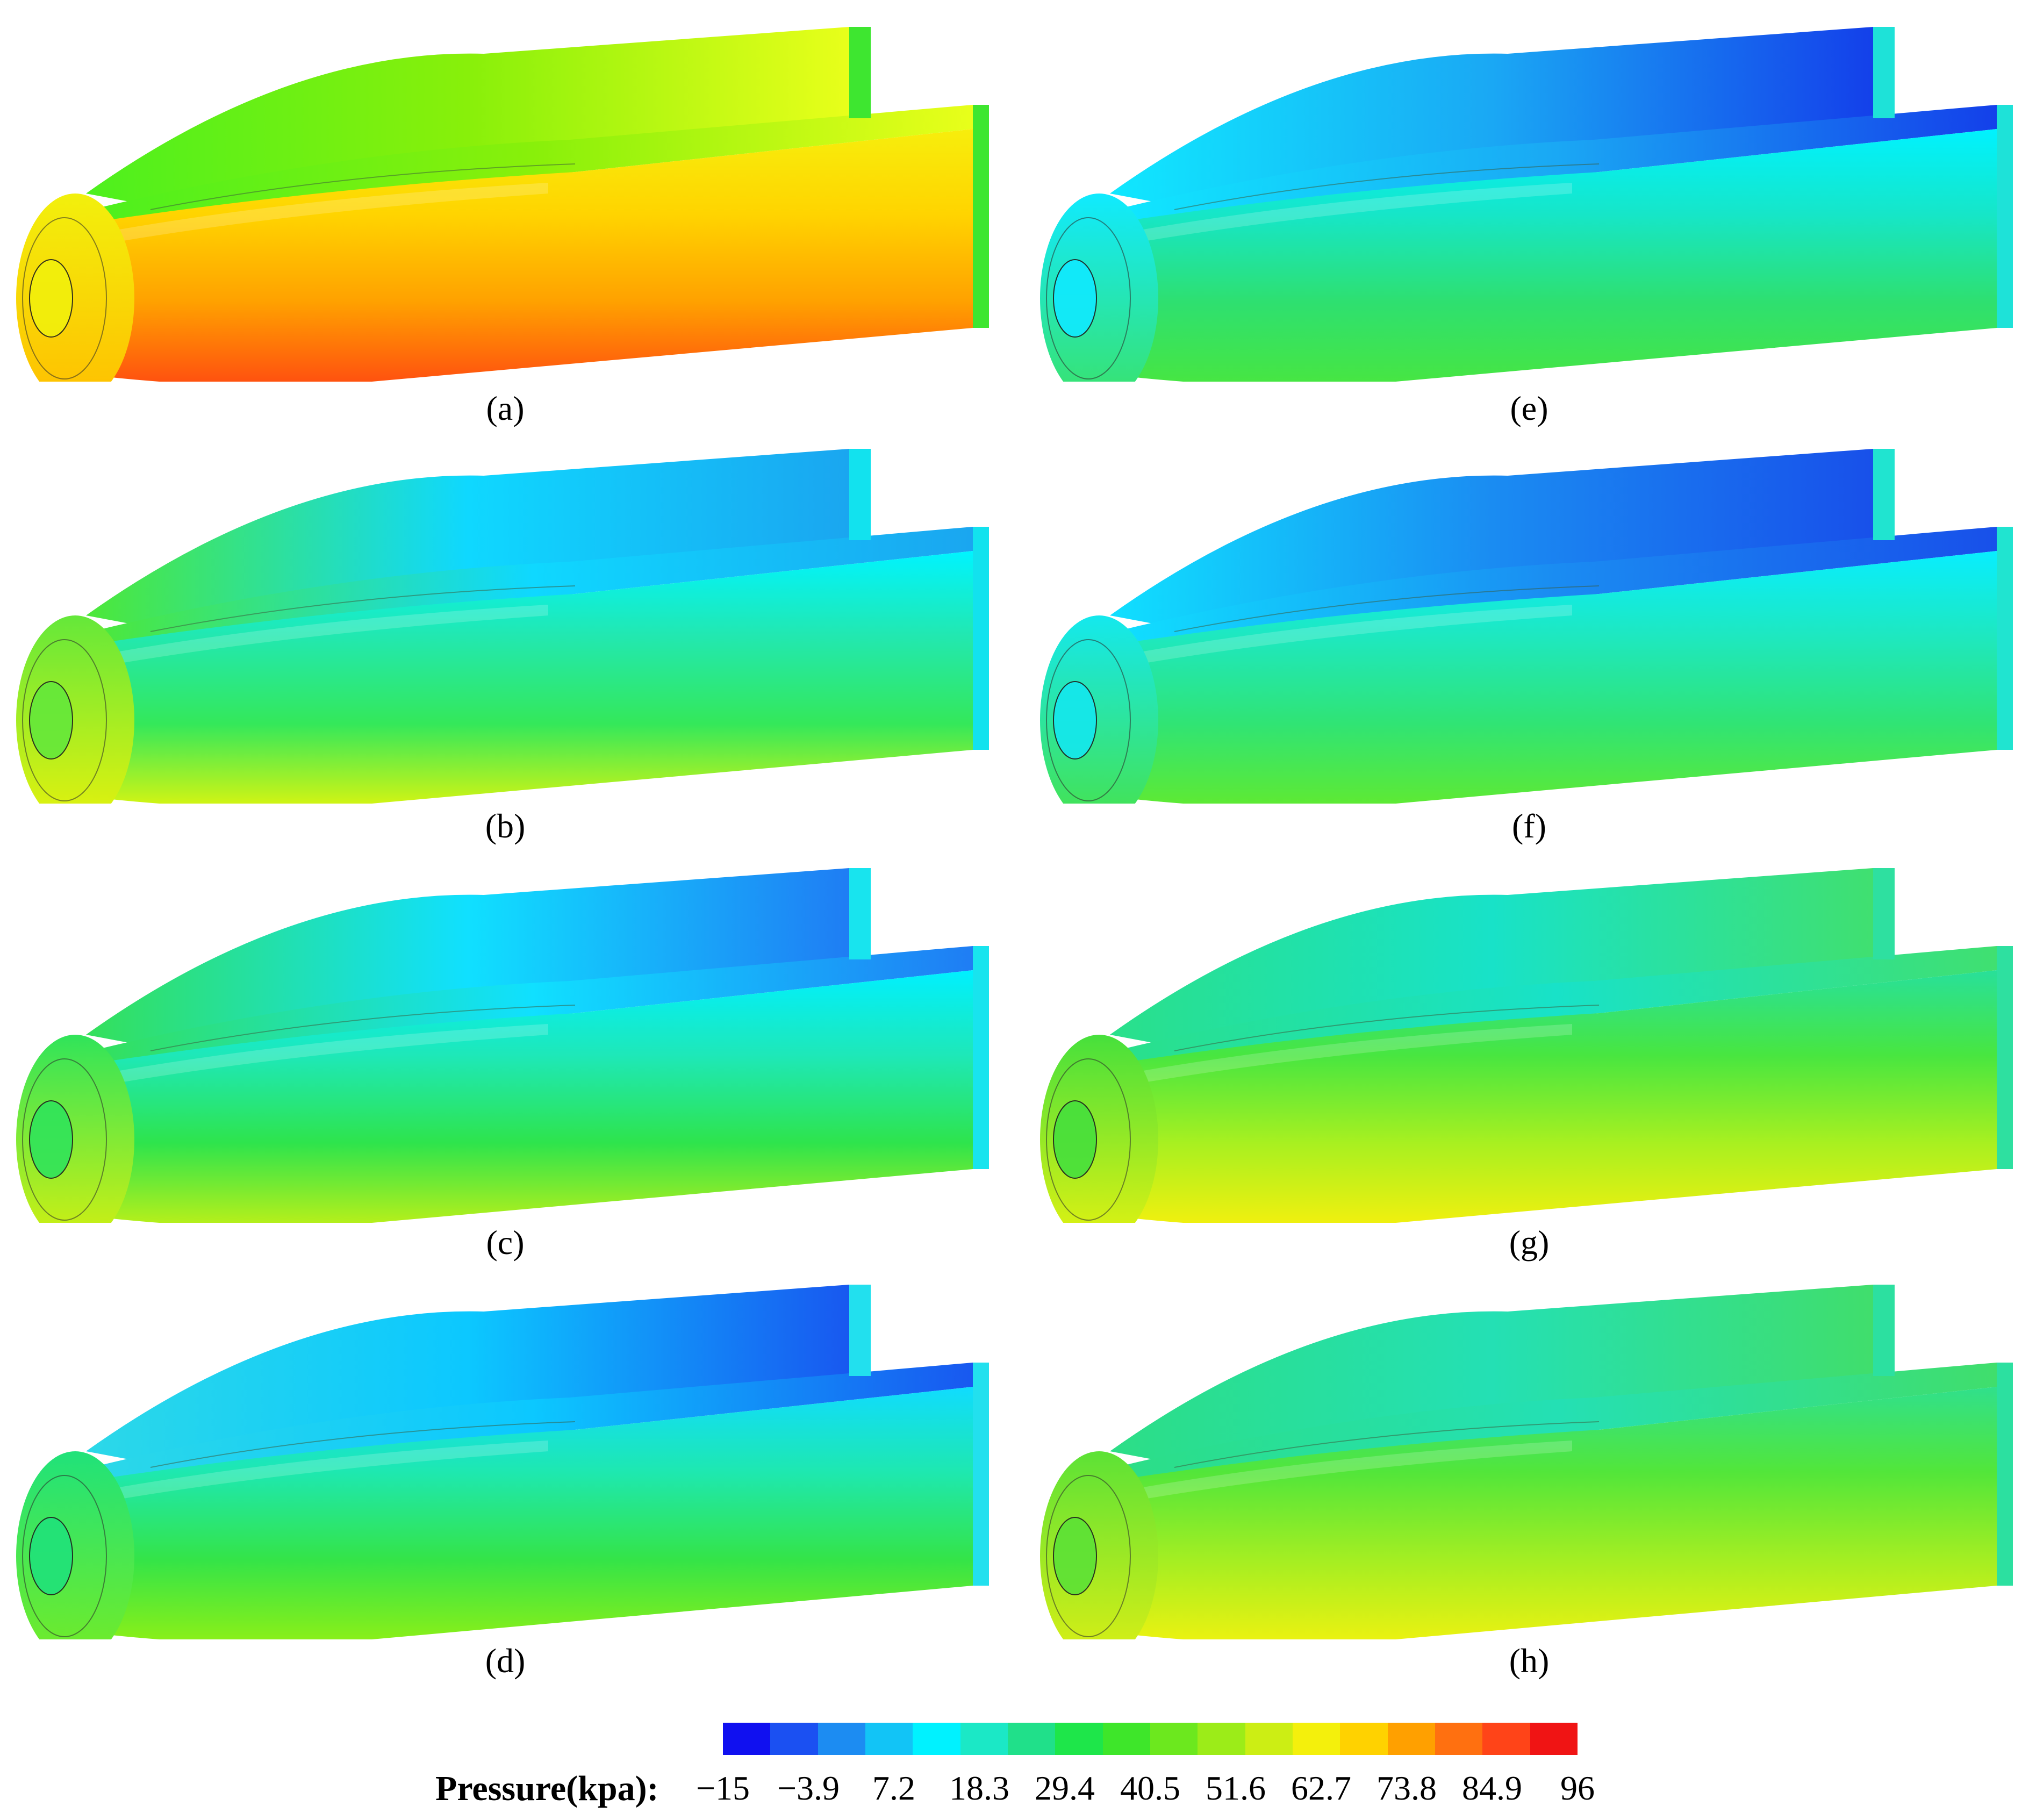  Describe the element at coordinates (1529, 1661) in the screenshot. I see `panel-label-h: (h)` at that location.